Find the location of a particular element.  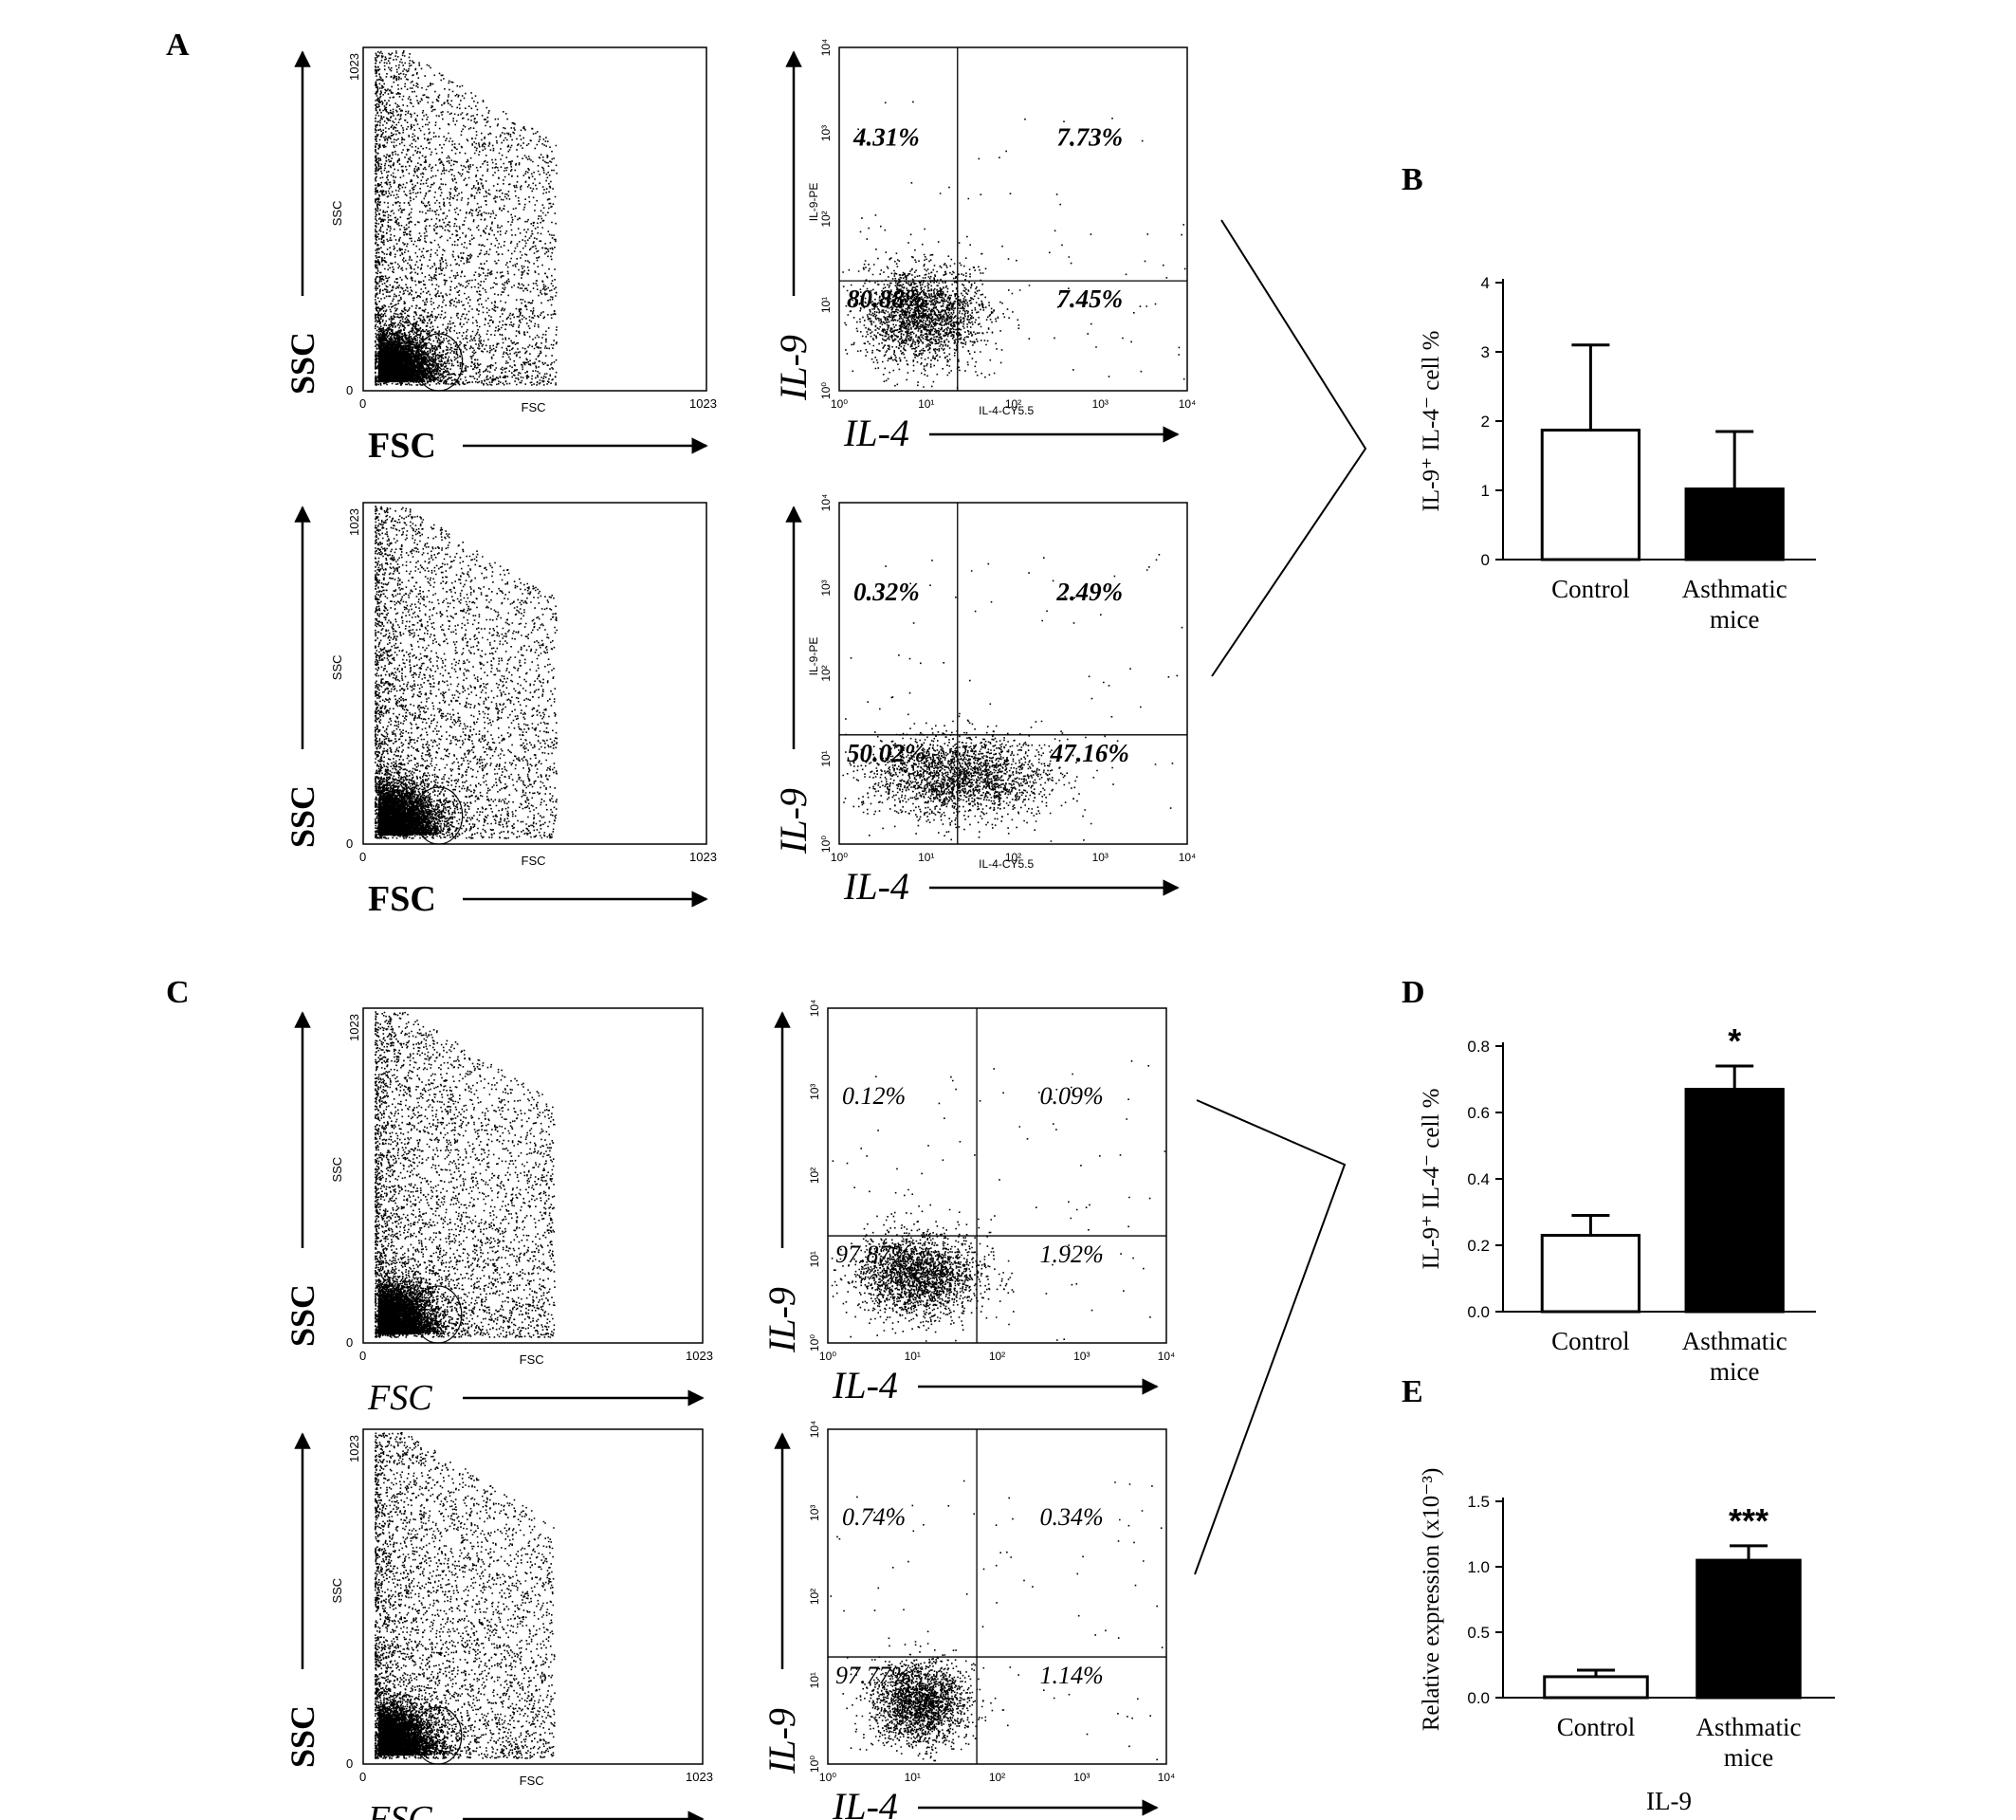

quadrant-upper-right: 2.49% is located at coordinates (1089, 592).